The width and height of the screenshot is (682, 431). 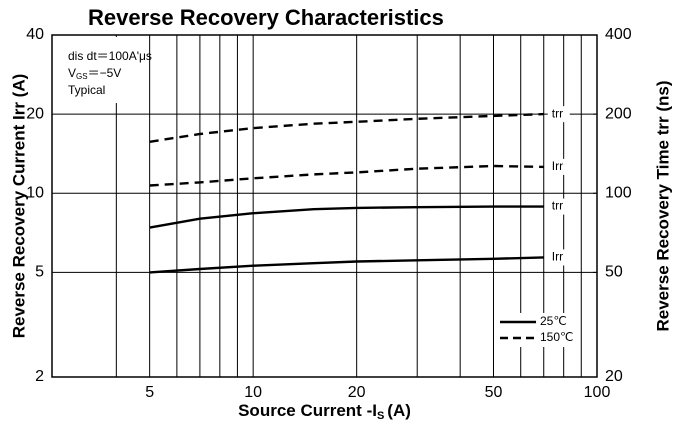 What do you see at coordinates (614, 272) in the screenshot?
I see `y2-tick-label: 50` at bounding box center [614, 272].